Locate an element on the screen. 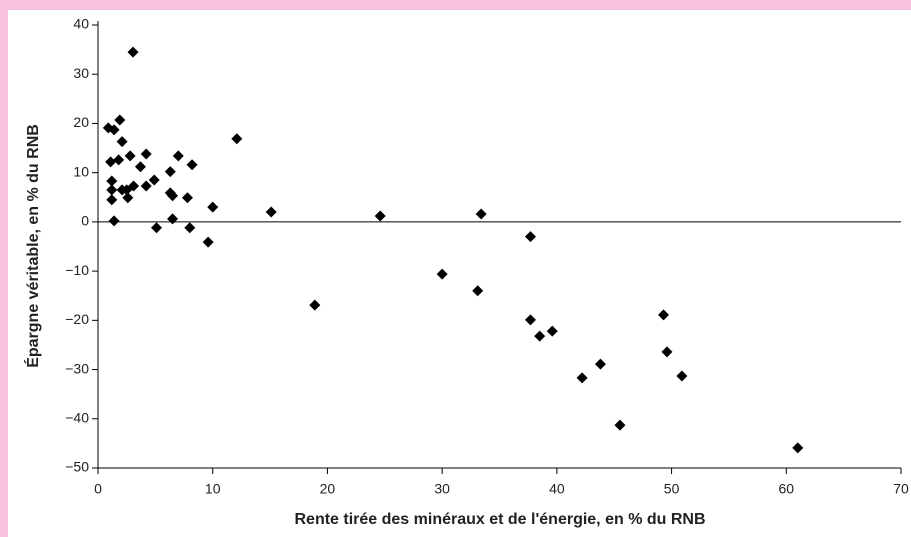  y-axis-label: Épargne véritable, en % du RNB is located at coordinates (32, 246).